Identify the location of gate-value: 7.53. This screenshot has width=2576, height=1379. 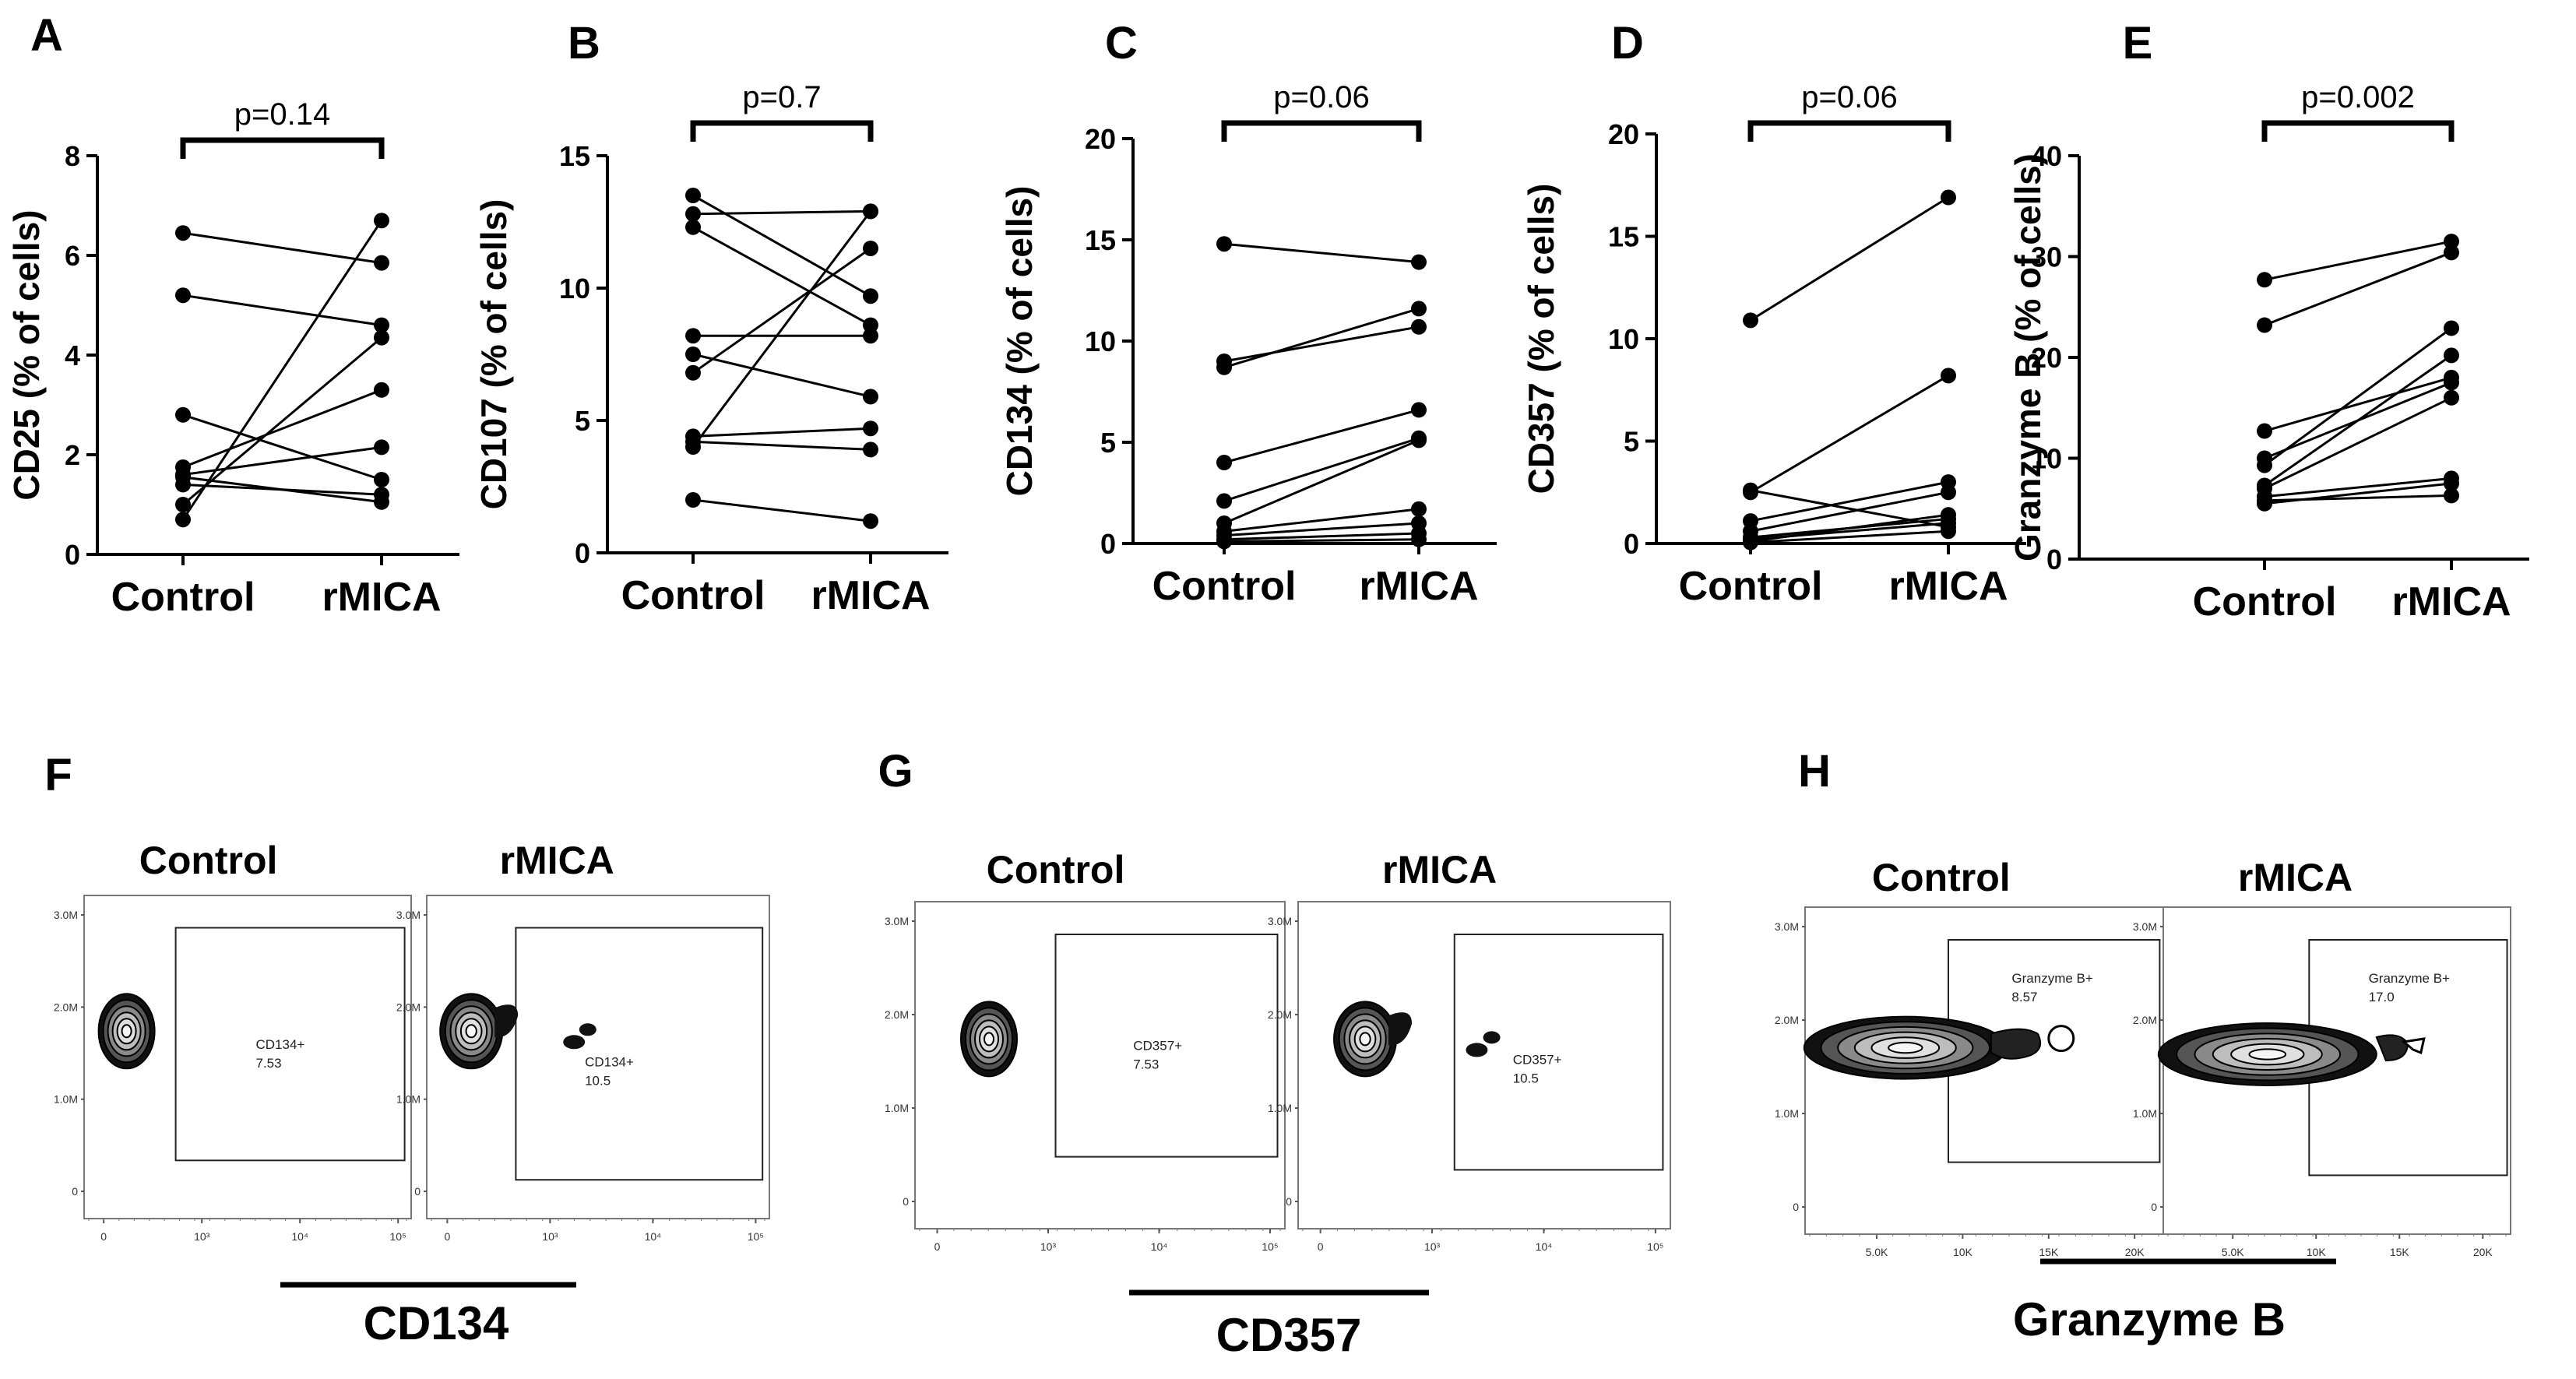
(269, 1063).